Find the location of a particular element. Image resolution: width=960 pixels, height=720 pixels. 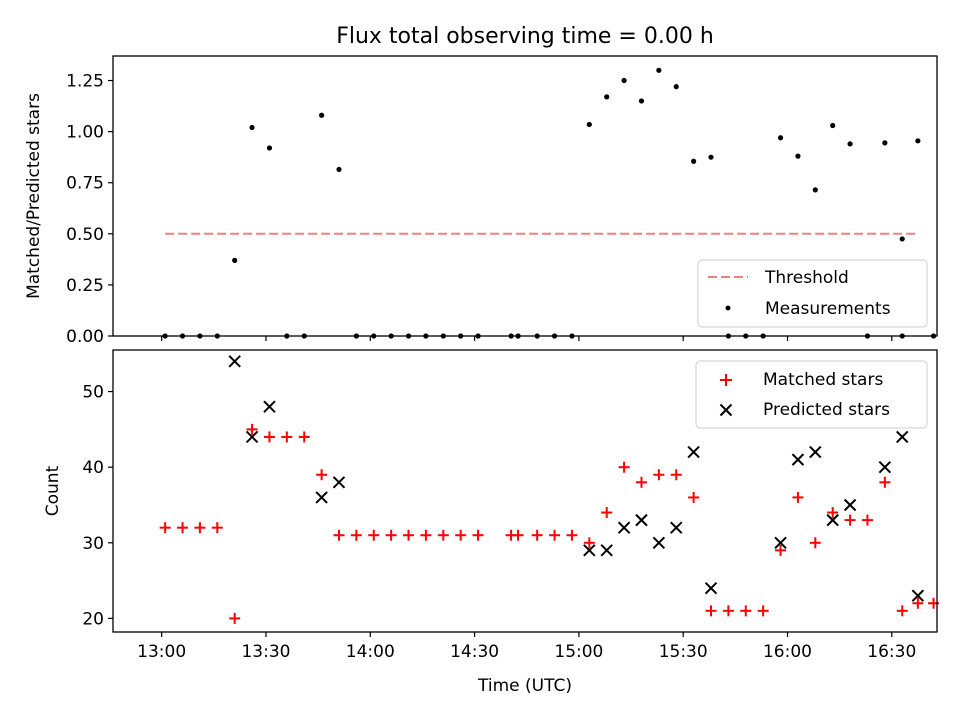

bottom-y-ticks: 20 30 40 50 is located at coordinates (97, 506).